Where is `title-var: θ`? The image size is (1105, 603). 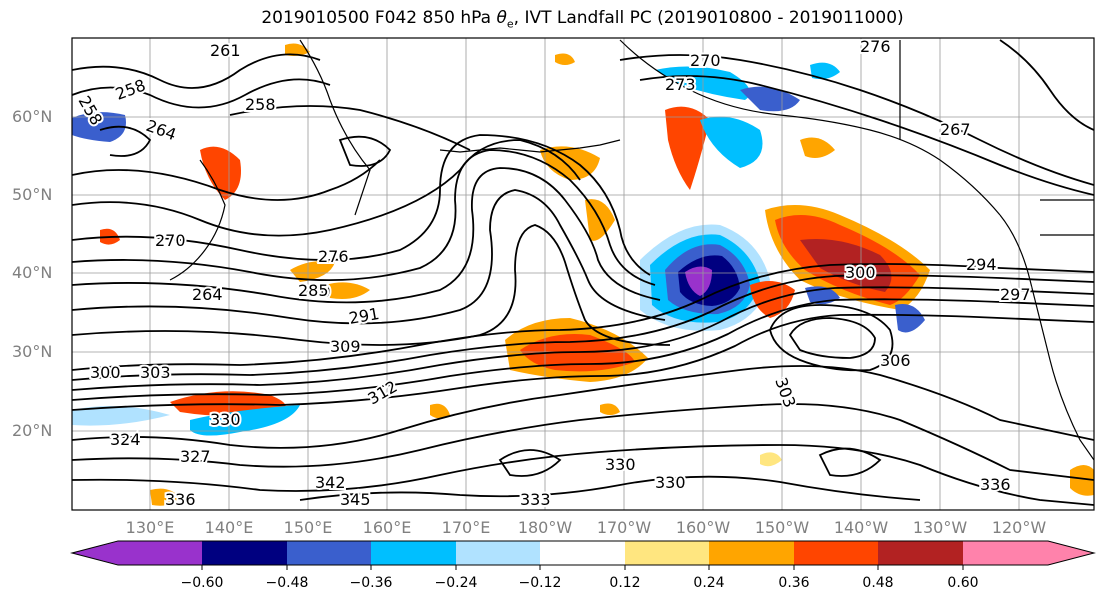 title-var: θ is located at coordinates (501, 18).